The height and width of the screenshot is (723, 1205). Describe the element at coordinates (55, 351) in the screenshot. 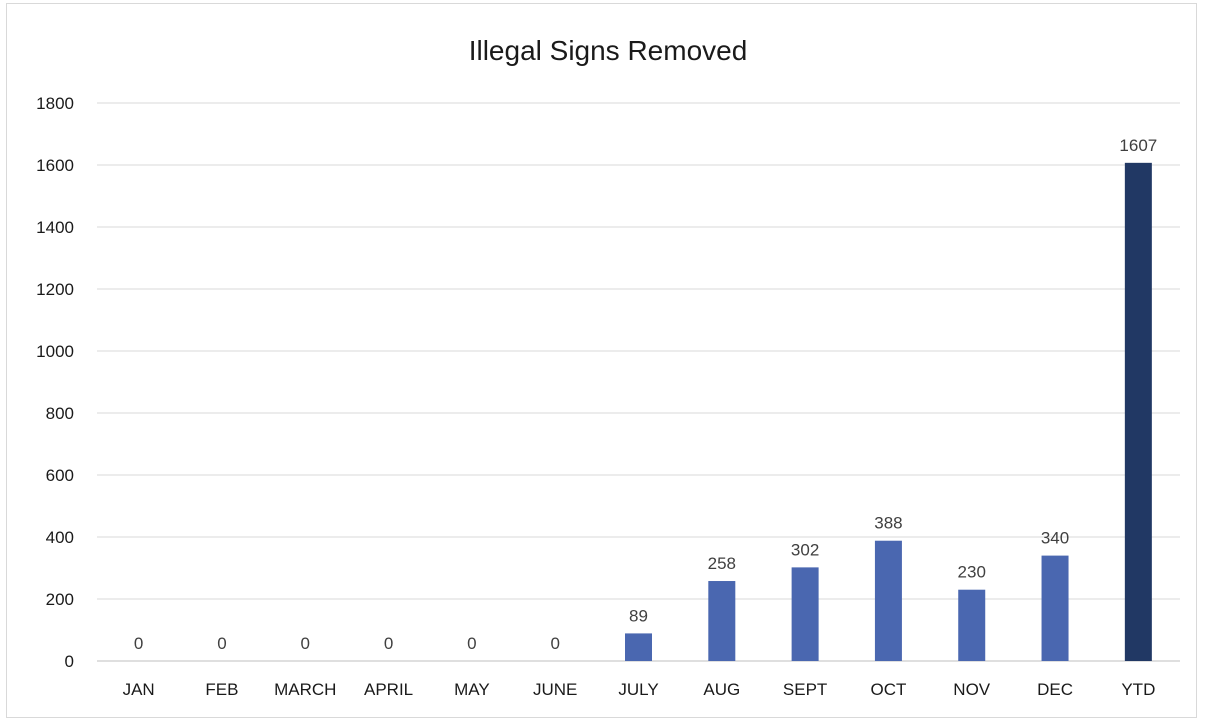

I see `y-tick-label: 1000` at that location.